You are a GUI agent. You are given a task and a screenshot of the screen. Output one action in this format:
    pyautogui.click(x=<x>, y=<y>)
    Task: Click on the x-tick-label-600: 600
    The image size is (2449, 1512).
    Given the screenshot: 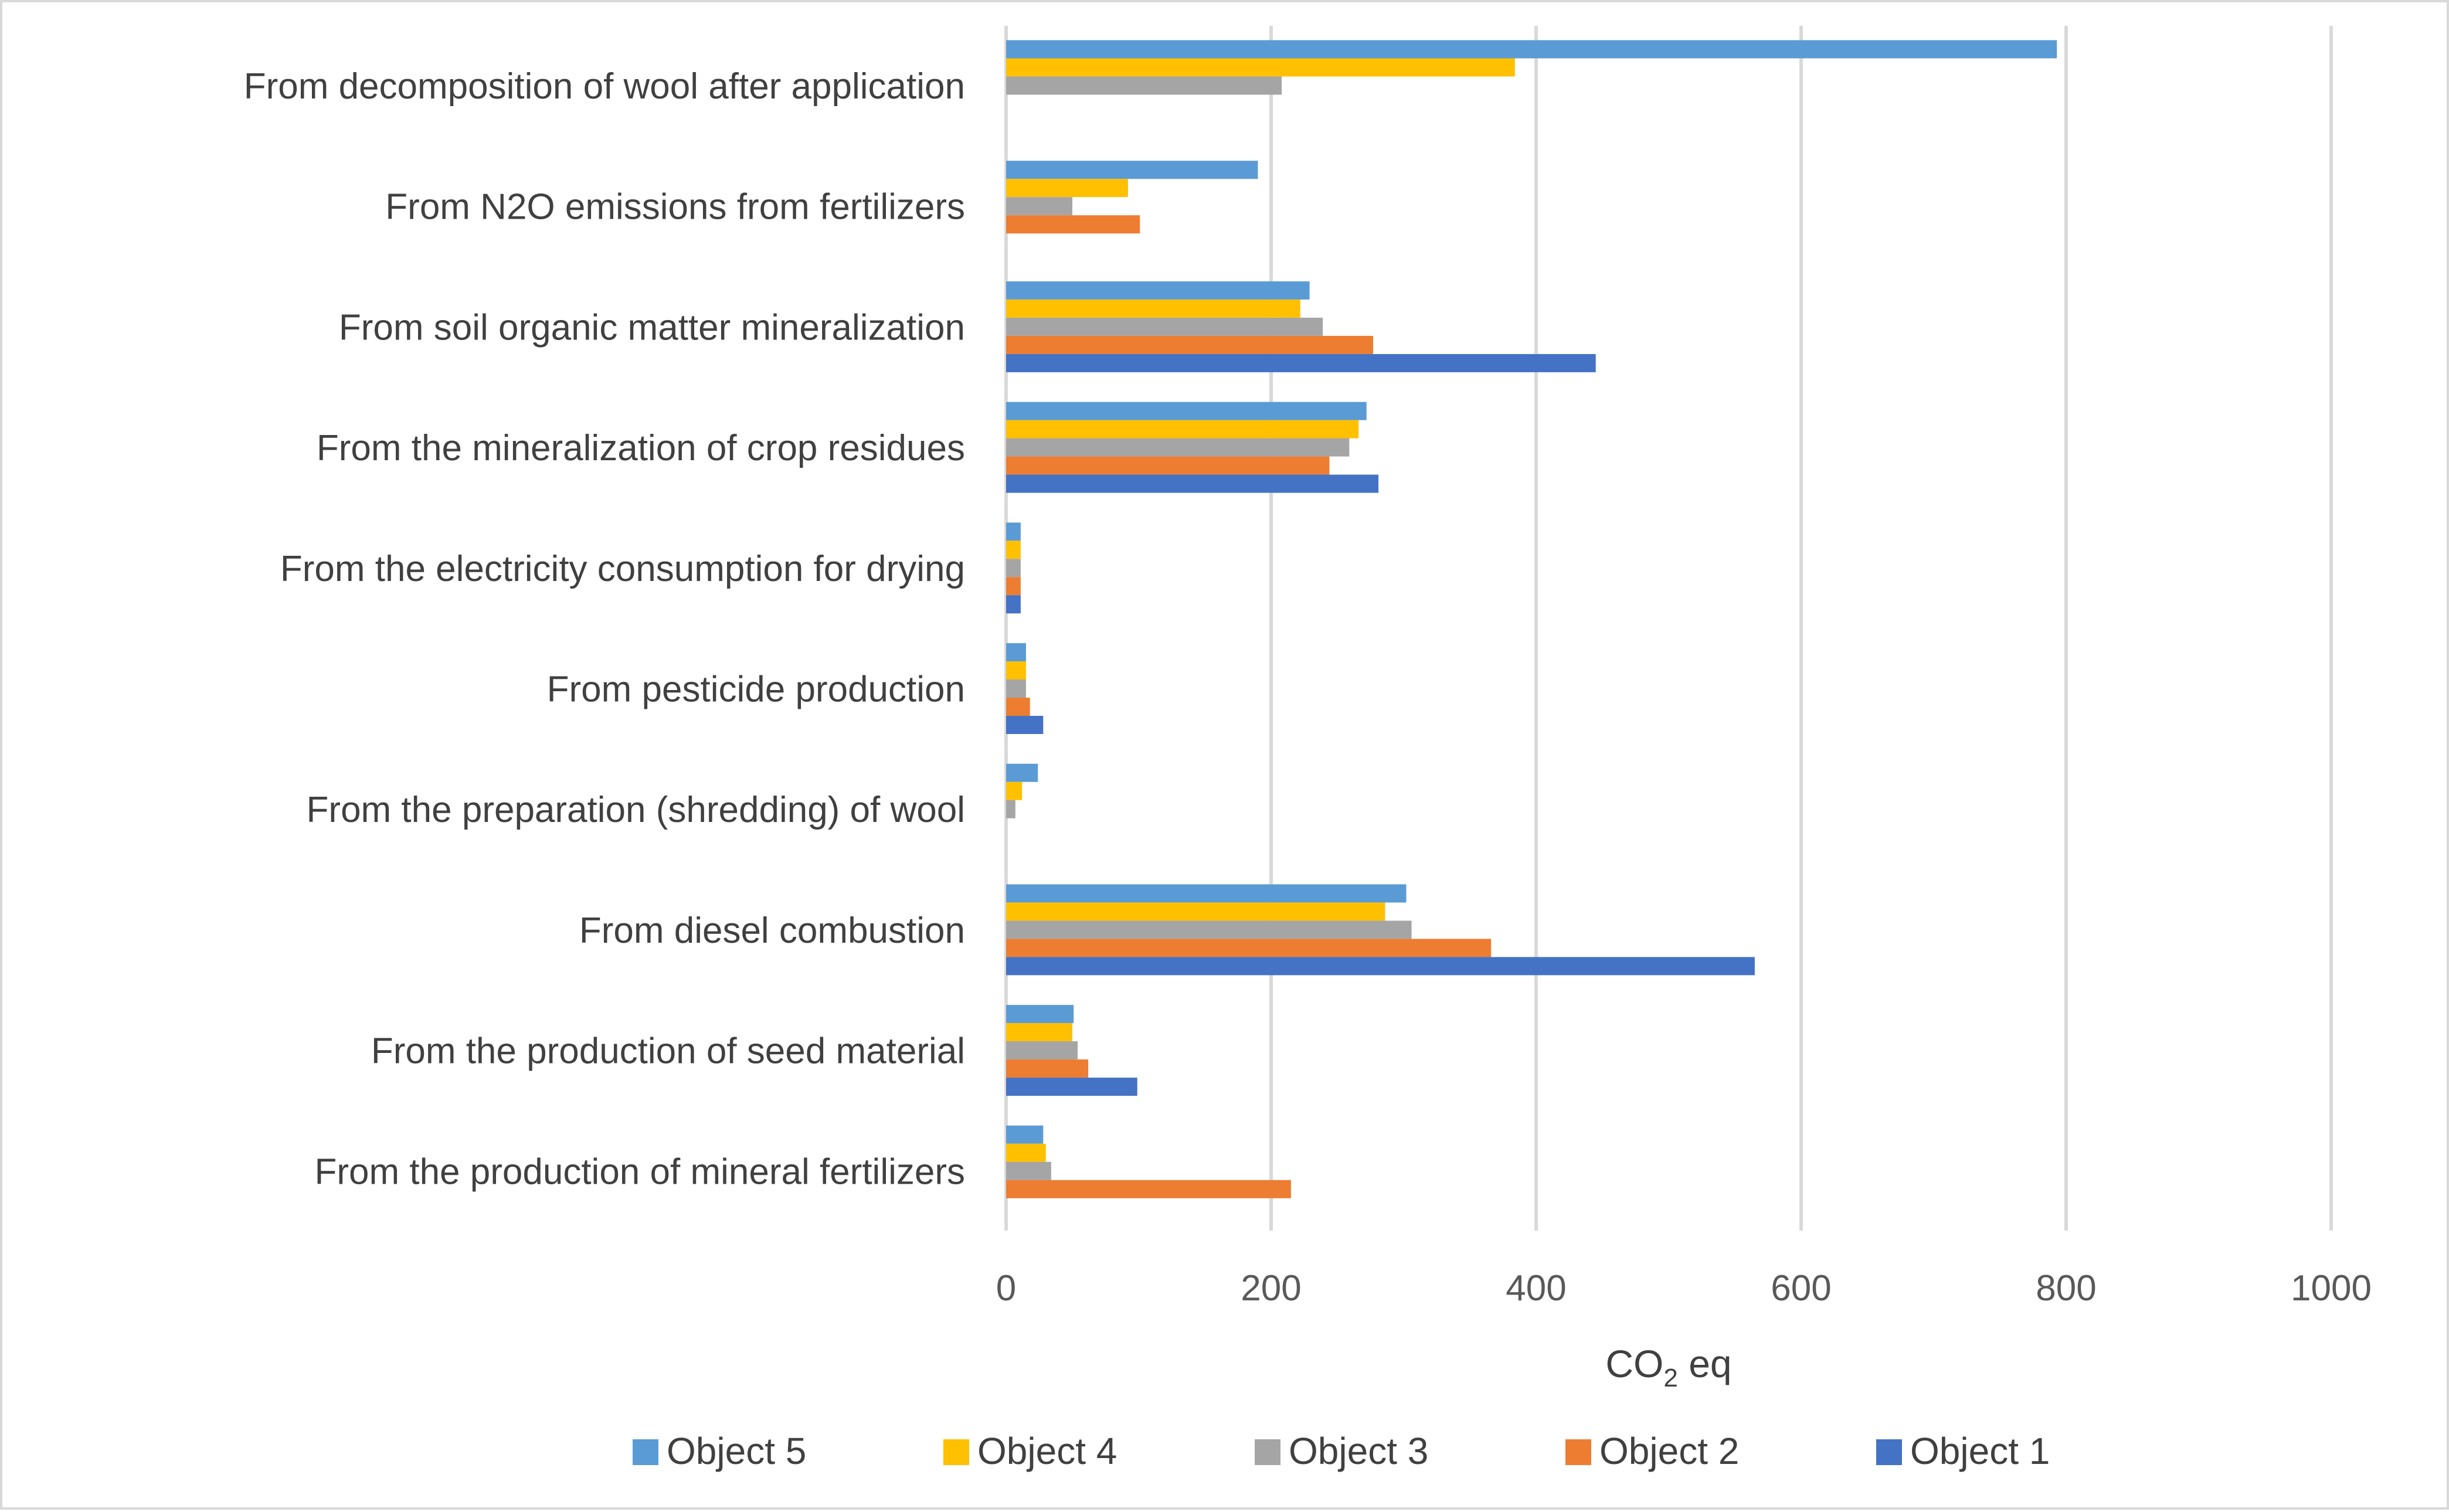 What is the action you would take?
    pyautogui.click(x=1801, y=1288)
    